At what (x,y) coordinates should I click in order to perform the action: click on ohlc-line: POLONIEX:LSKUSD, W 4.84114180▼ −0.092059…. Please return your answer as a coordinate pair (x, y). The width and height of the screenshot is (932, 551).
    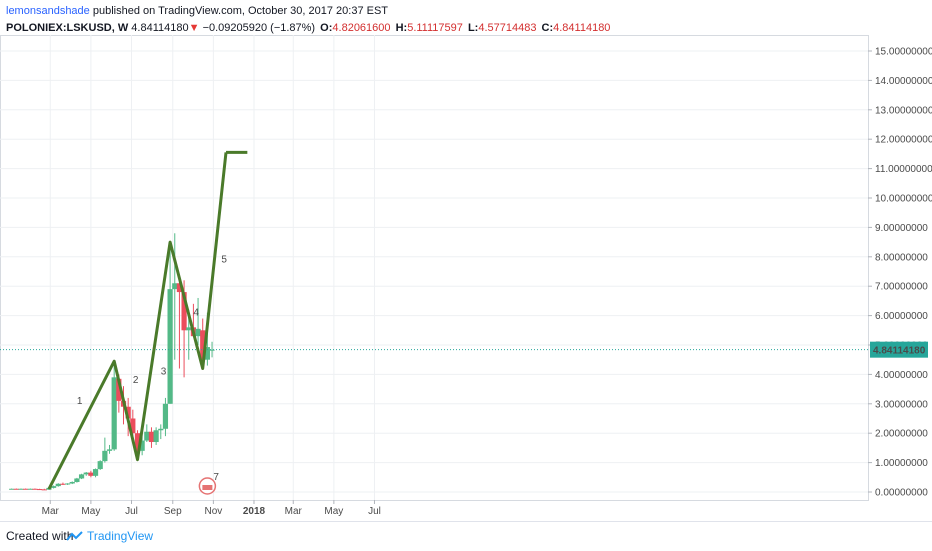
    Looking at the image, I should click on (456, 28).